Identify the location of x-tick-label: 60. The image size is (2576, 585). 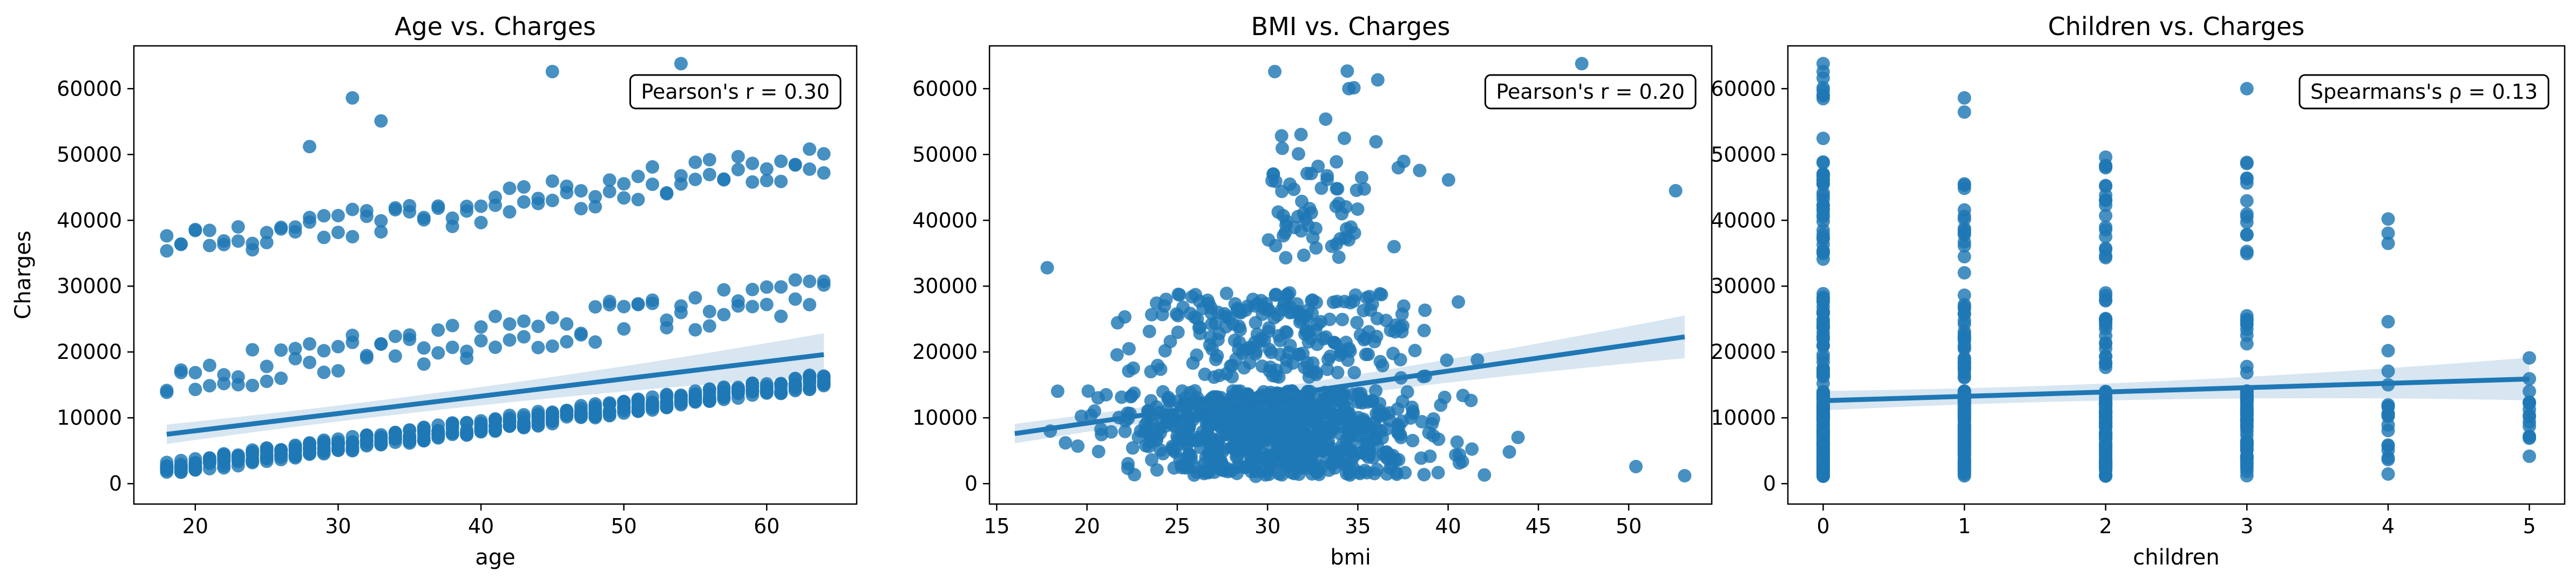
(767, 526).